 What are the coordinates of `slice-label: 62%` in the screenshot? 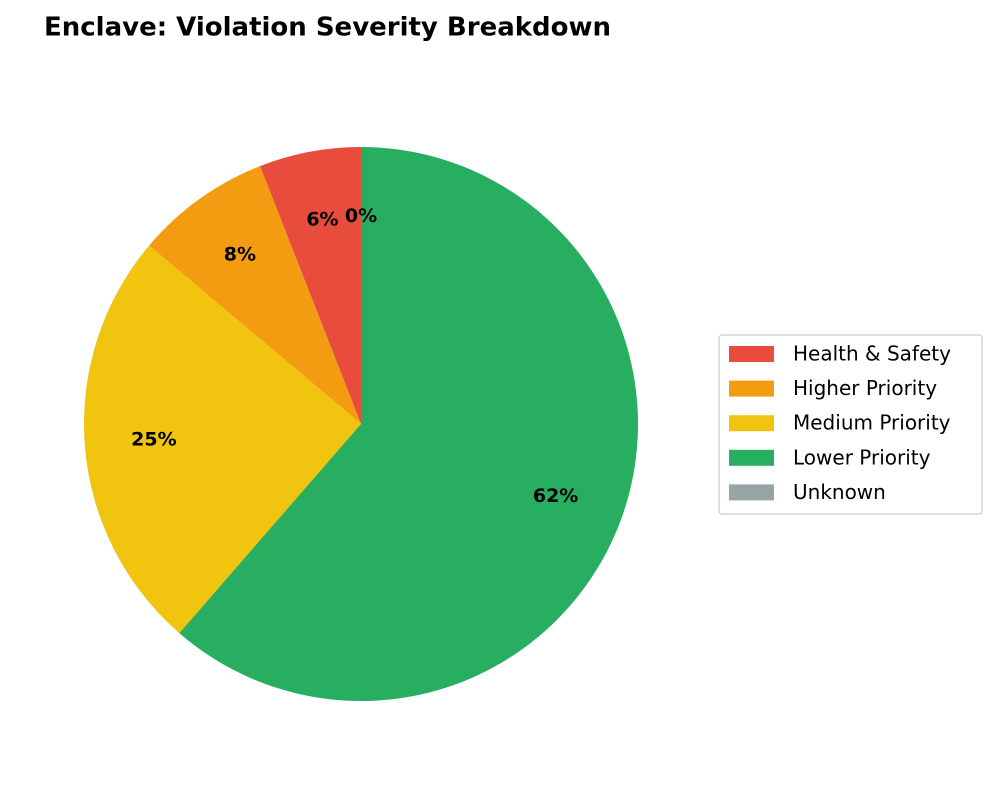 It's located at (555, 496).